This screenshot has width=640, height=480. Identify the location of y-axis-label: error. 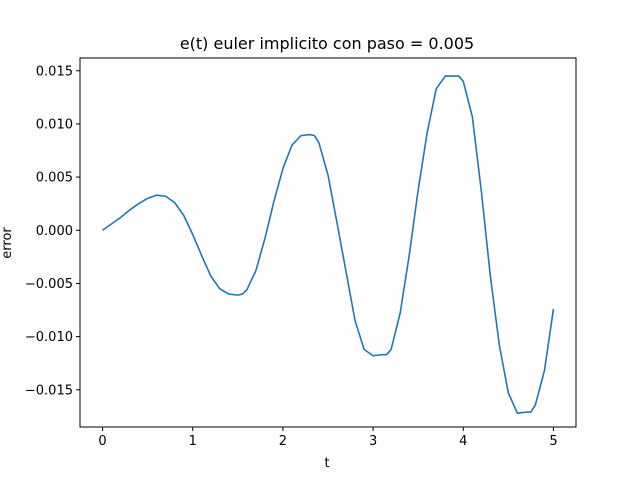
(7, 243).